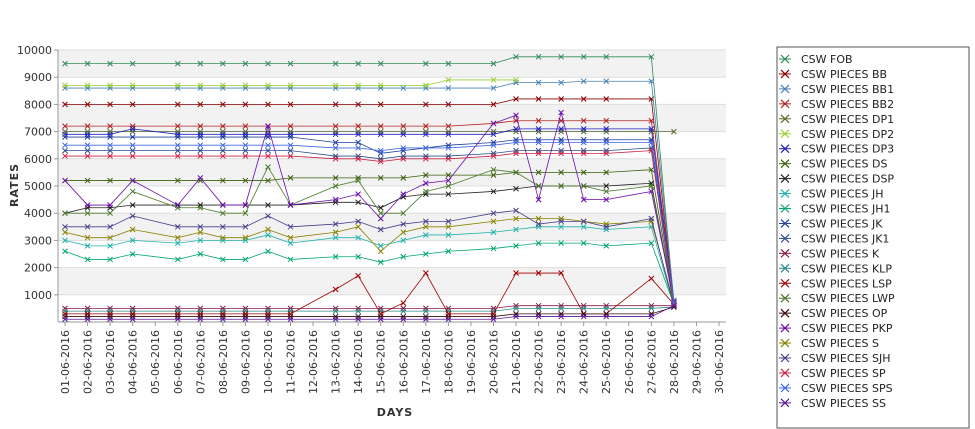 The height and width of the screenshot is (429, 975). Describe the element at coordinates (845, 358) in the screenshot. I see `legend-label: CSW PIECES SJH` at that location.